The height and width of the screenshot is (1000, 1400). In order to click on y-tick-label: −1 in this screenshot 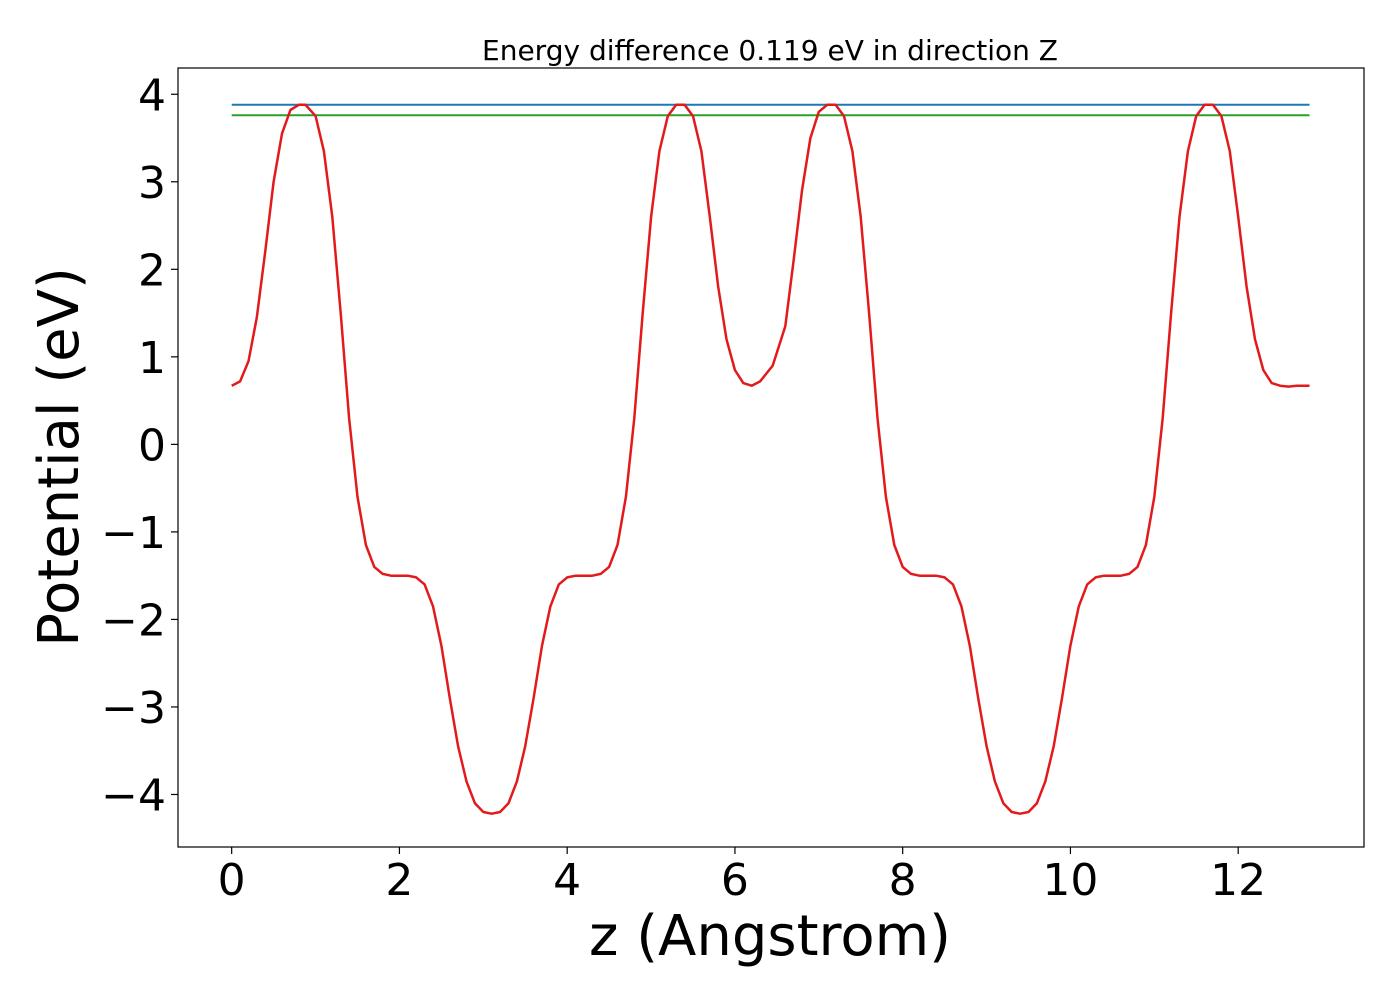, I will do `click(133, 533)`.